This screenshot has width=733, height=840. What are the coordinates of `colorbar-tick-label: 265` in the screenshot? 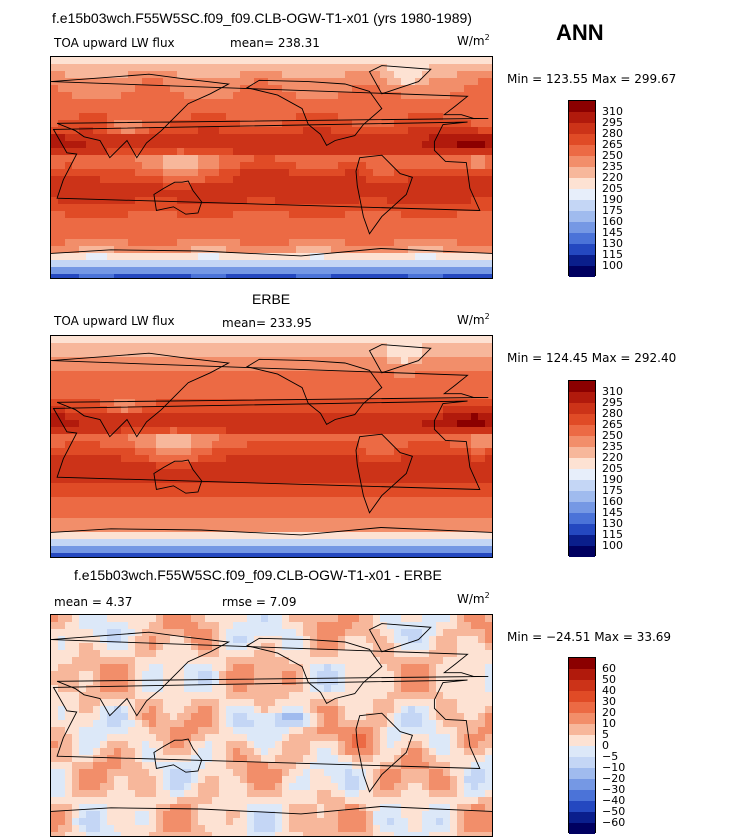 It's located at (612, 144).